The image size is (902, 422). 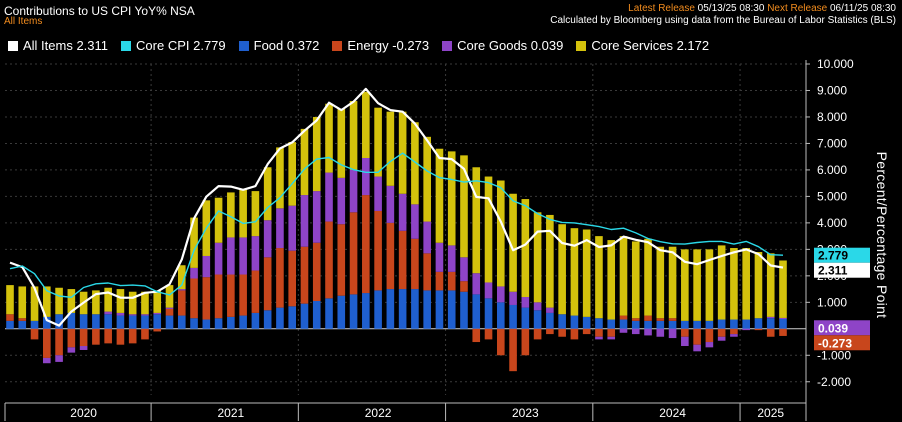 I want to click on legend-item-food: Food 0.372, so click(x=279, y=45).